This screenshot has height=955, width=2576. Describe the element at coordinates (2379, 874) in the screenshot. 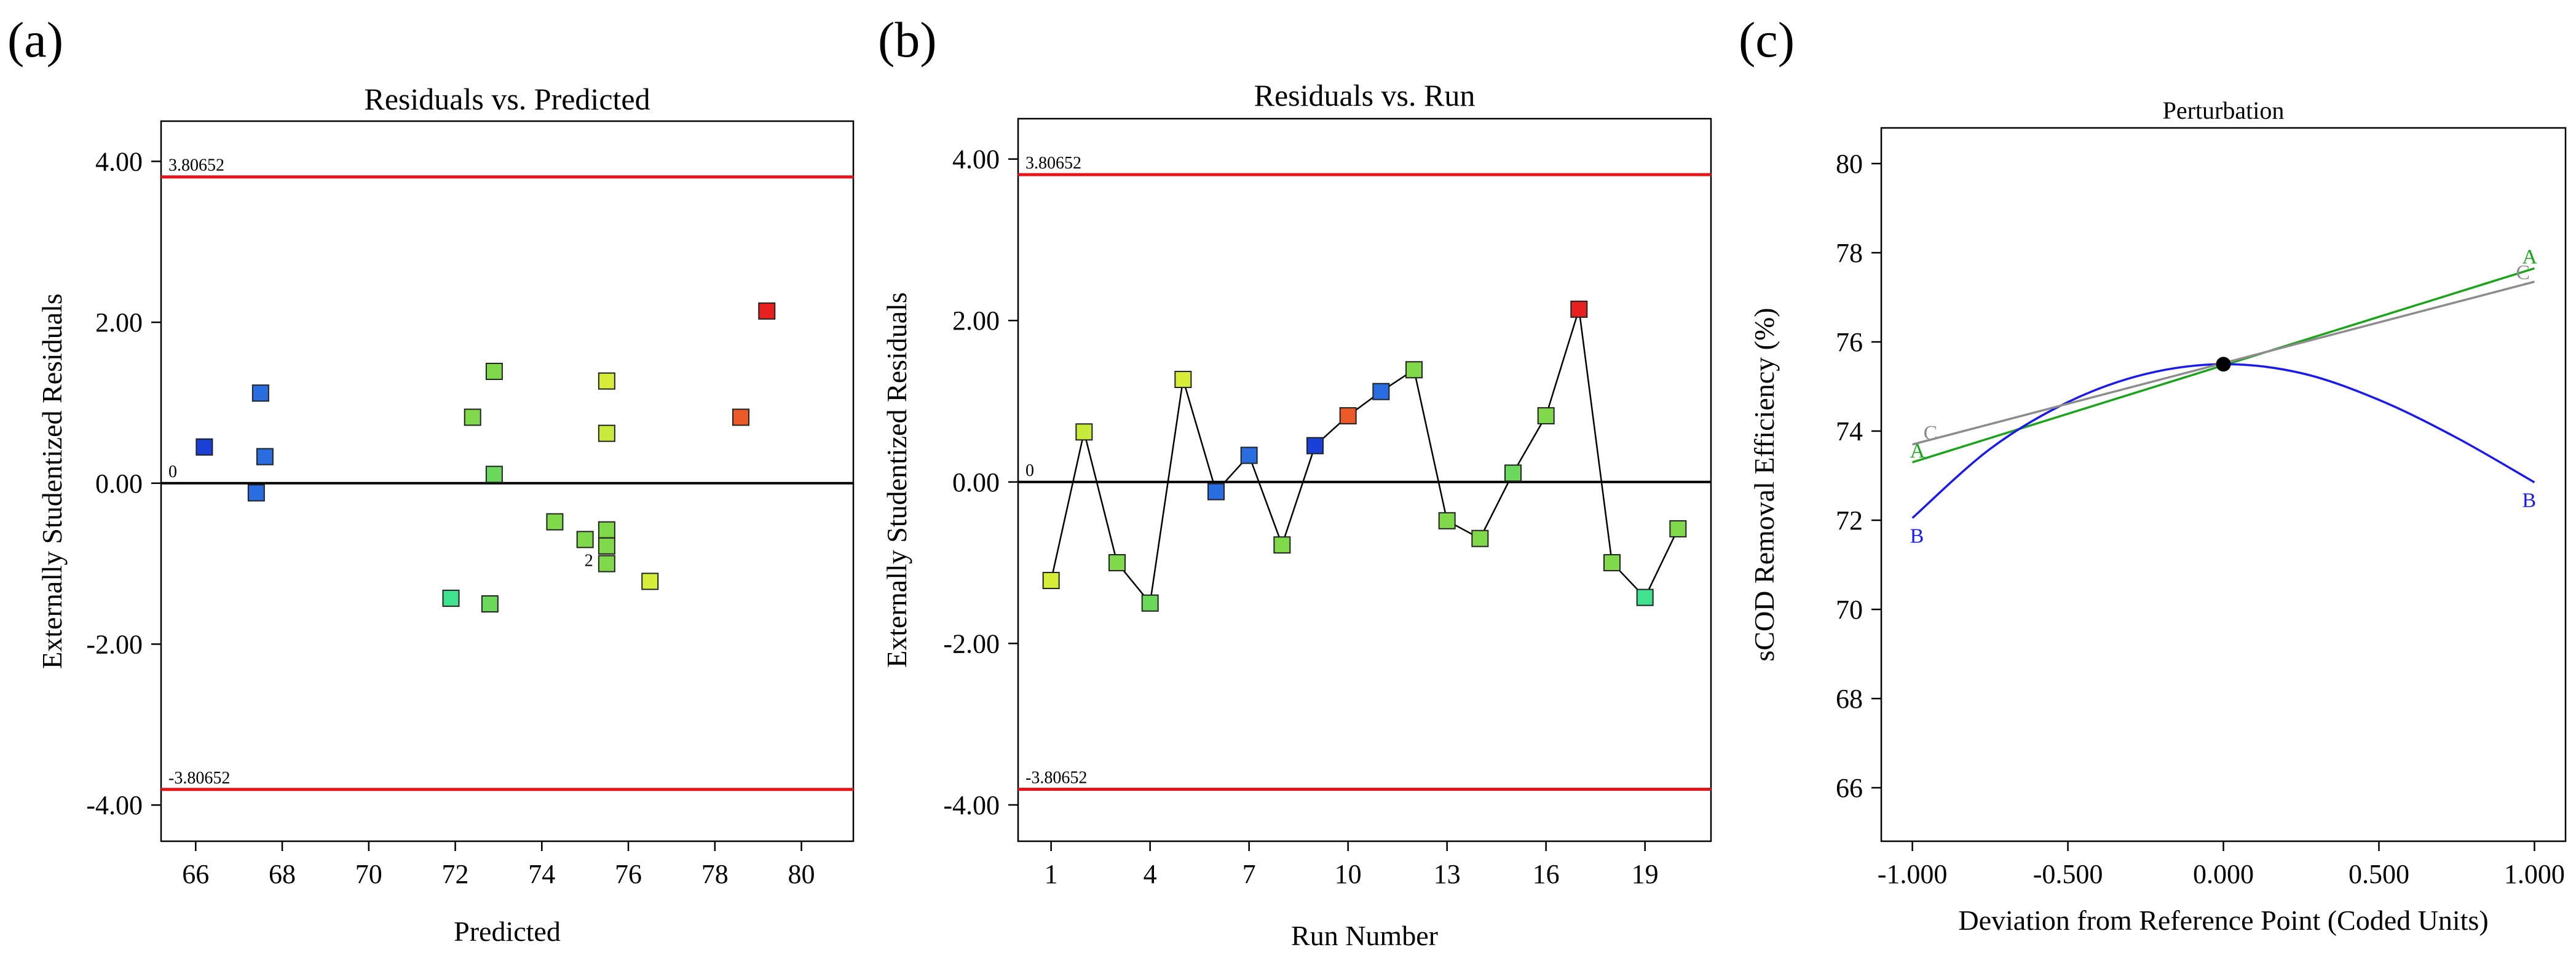

I see `x-tick-label: 0.500` at that location.